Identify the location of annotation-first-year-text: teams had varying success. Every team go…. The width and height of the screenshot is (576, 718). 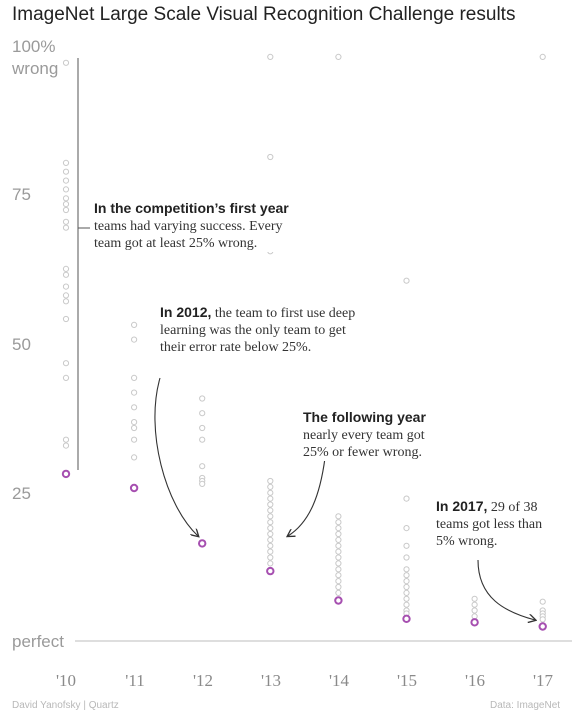
(188, 235).